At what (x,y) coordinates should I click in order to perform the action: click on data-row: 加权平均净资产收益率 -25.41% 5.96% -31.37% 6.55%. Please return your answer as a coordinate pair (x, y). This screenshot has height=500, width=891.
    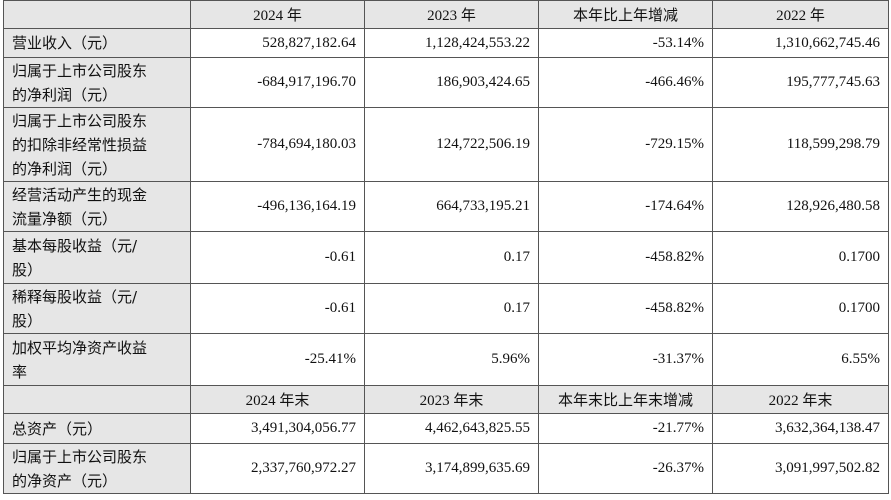
    Looking at the image, I should click on (446, 359).